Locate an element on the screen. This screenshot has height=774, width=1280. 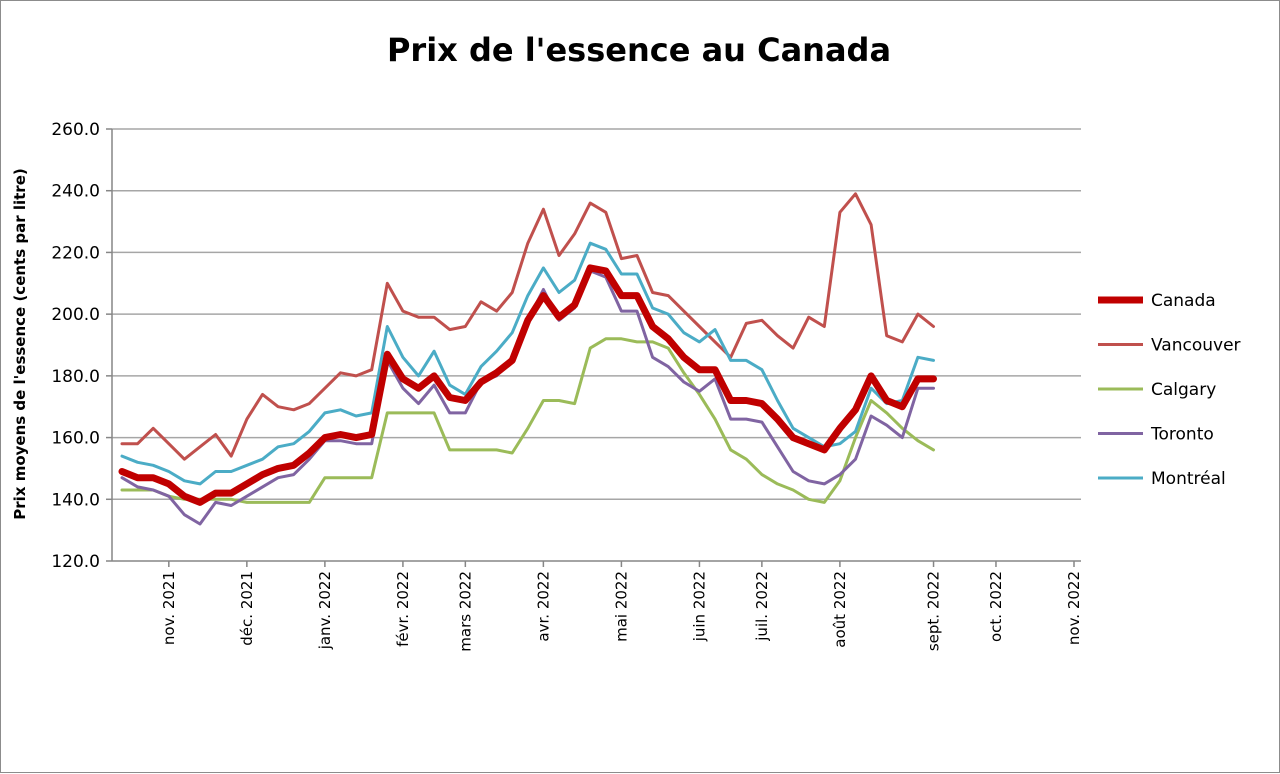
y-tick-label: 200.0 is located at coordinates (75, 315).